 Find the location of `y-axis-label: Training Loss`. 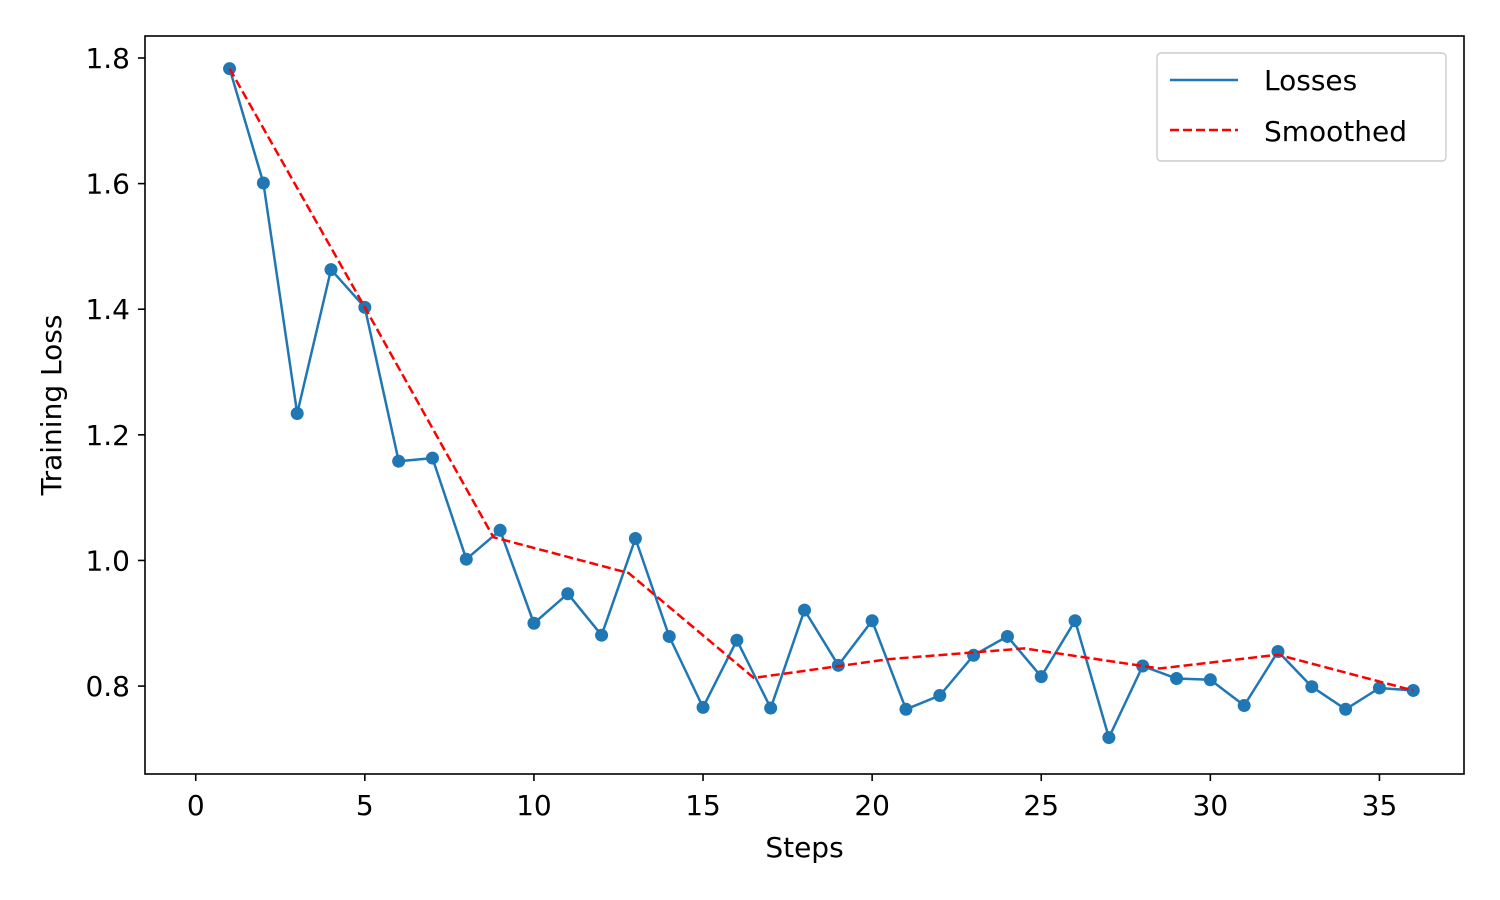

y-axis-label: Training Loss is located at coordinates (51, 406).